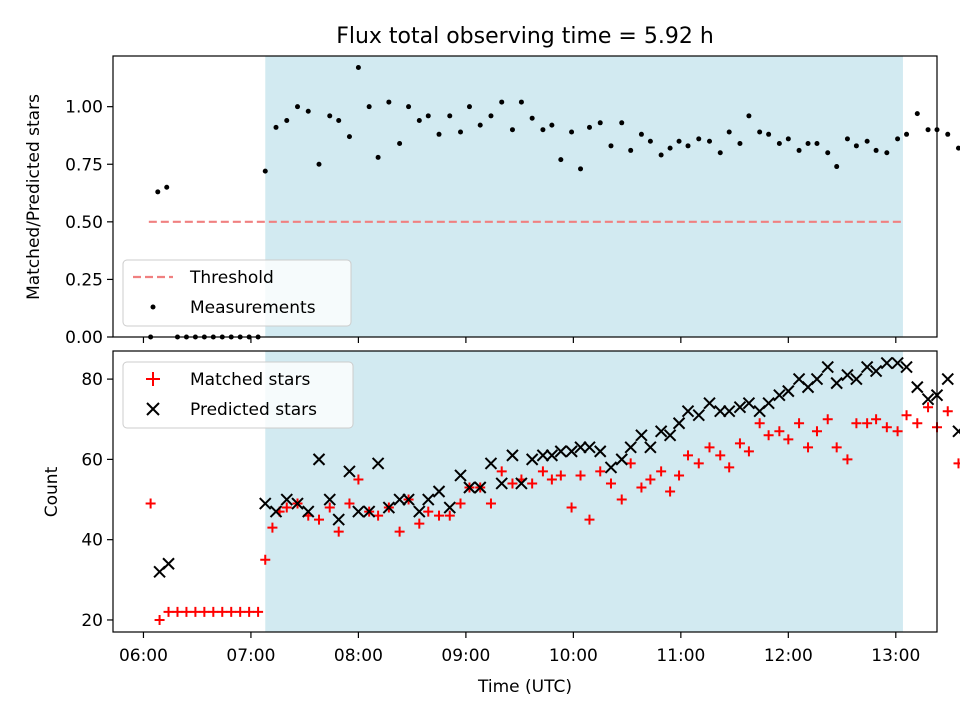 Image resolution: width=960 pixels, height=720 pixels. Describe the element at coordinates (250, 656) in the screenshot. I see `bot-x-tick-label: 07:00` at that location.